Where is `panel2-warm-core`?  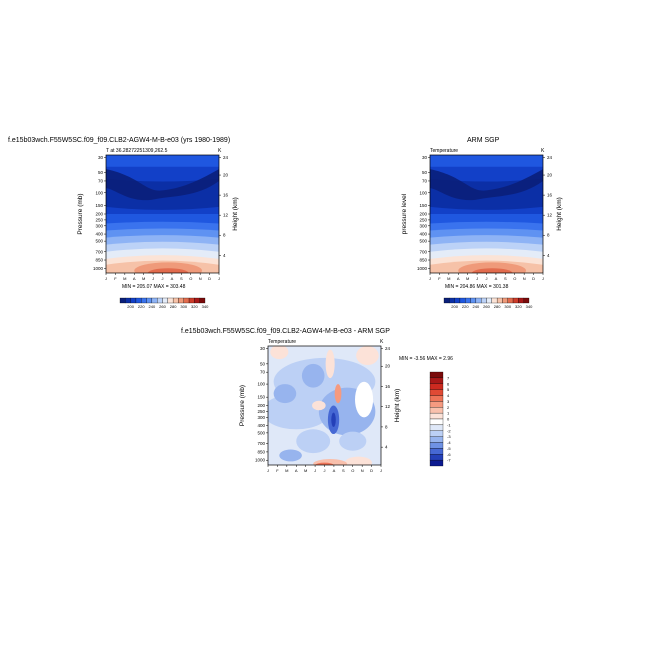
panel2-warm-core is located at coordinates (492, 267).